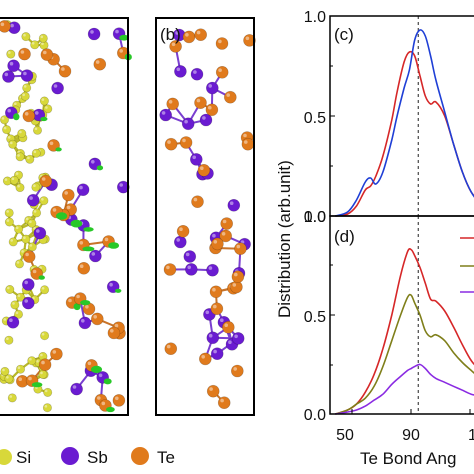  I want to click on panel-d-ytick-1: 0.5, so click(315, 317).